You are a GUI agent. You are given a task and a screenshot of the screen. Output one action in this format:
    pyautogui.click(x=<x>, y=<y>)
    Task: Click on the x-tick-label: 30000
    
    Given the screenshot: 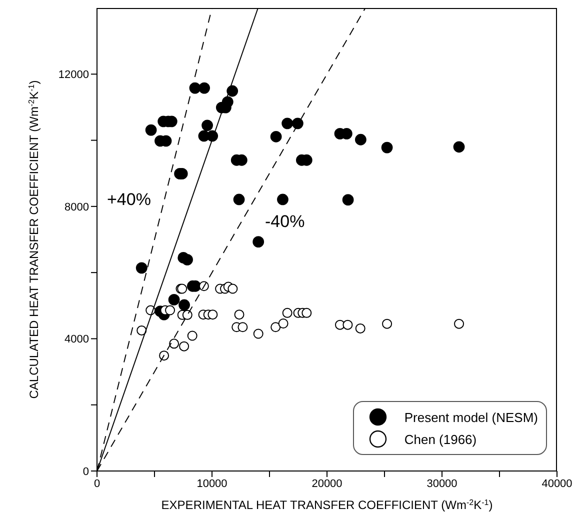 What is the action you would take?
    pyautogui.click(x=442, y=484)
    